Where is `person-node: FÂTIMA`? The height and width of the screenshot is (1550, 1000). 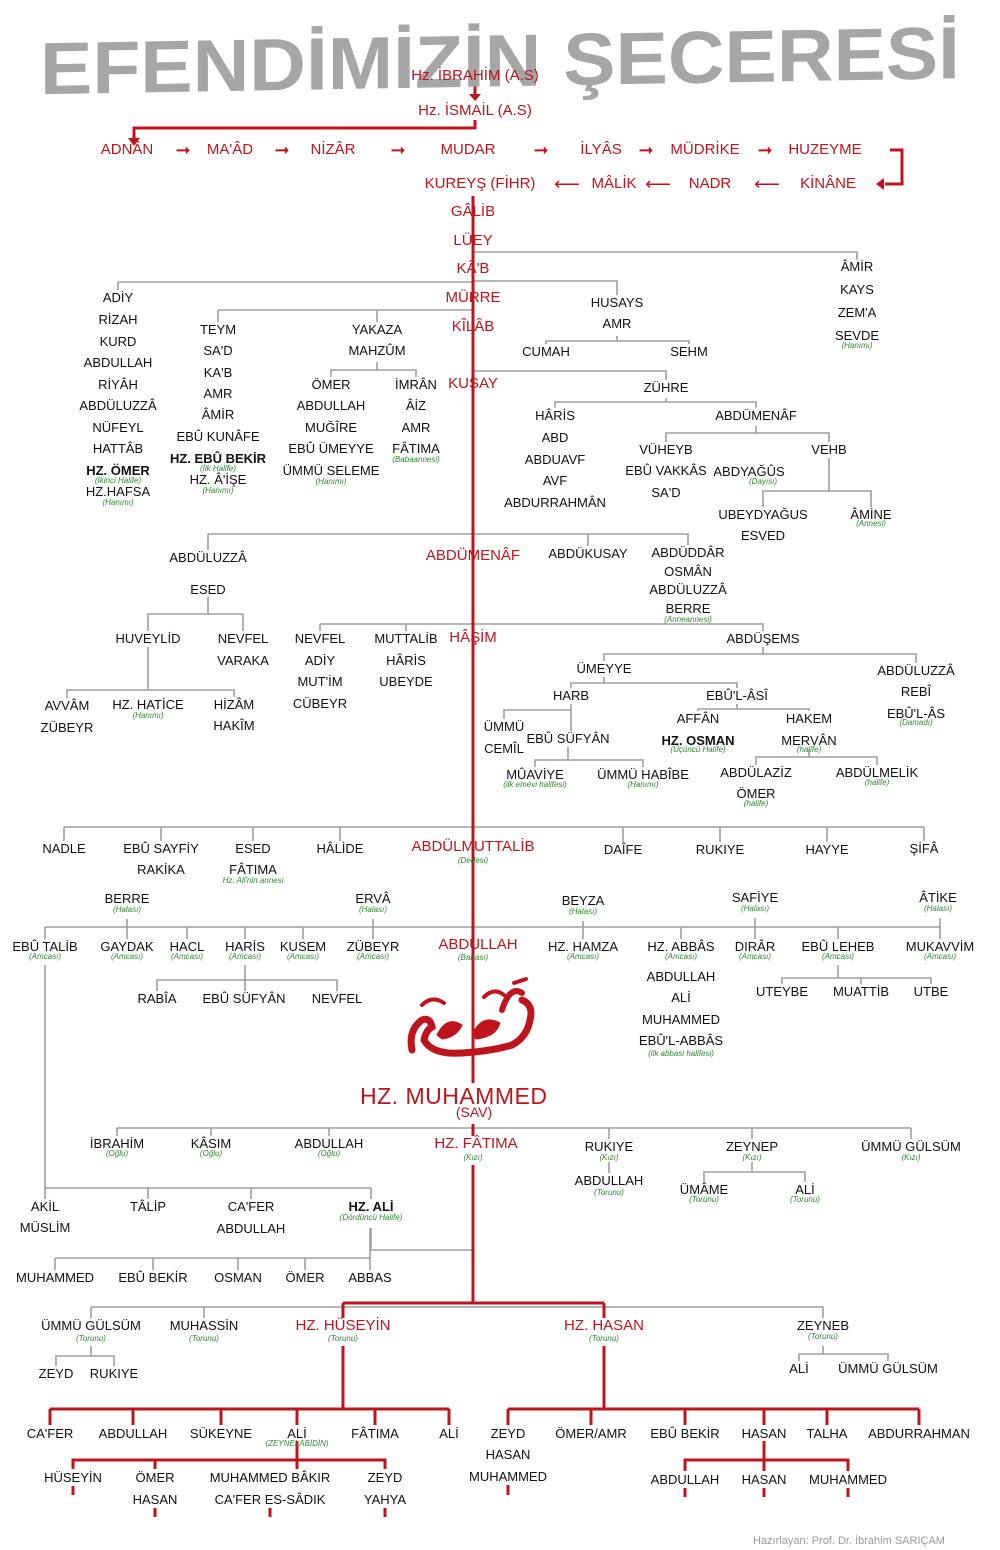
person-node: FÂTIMA is located at coordinates (375, 1433).